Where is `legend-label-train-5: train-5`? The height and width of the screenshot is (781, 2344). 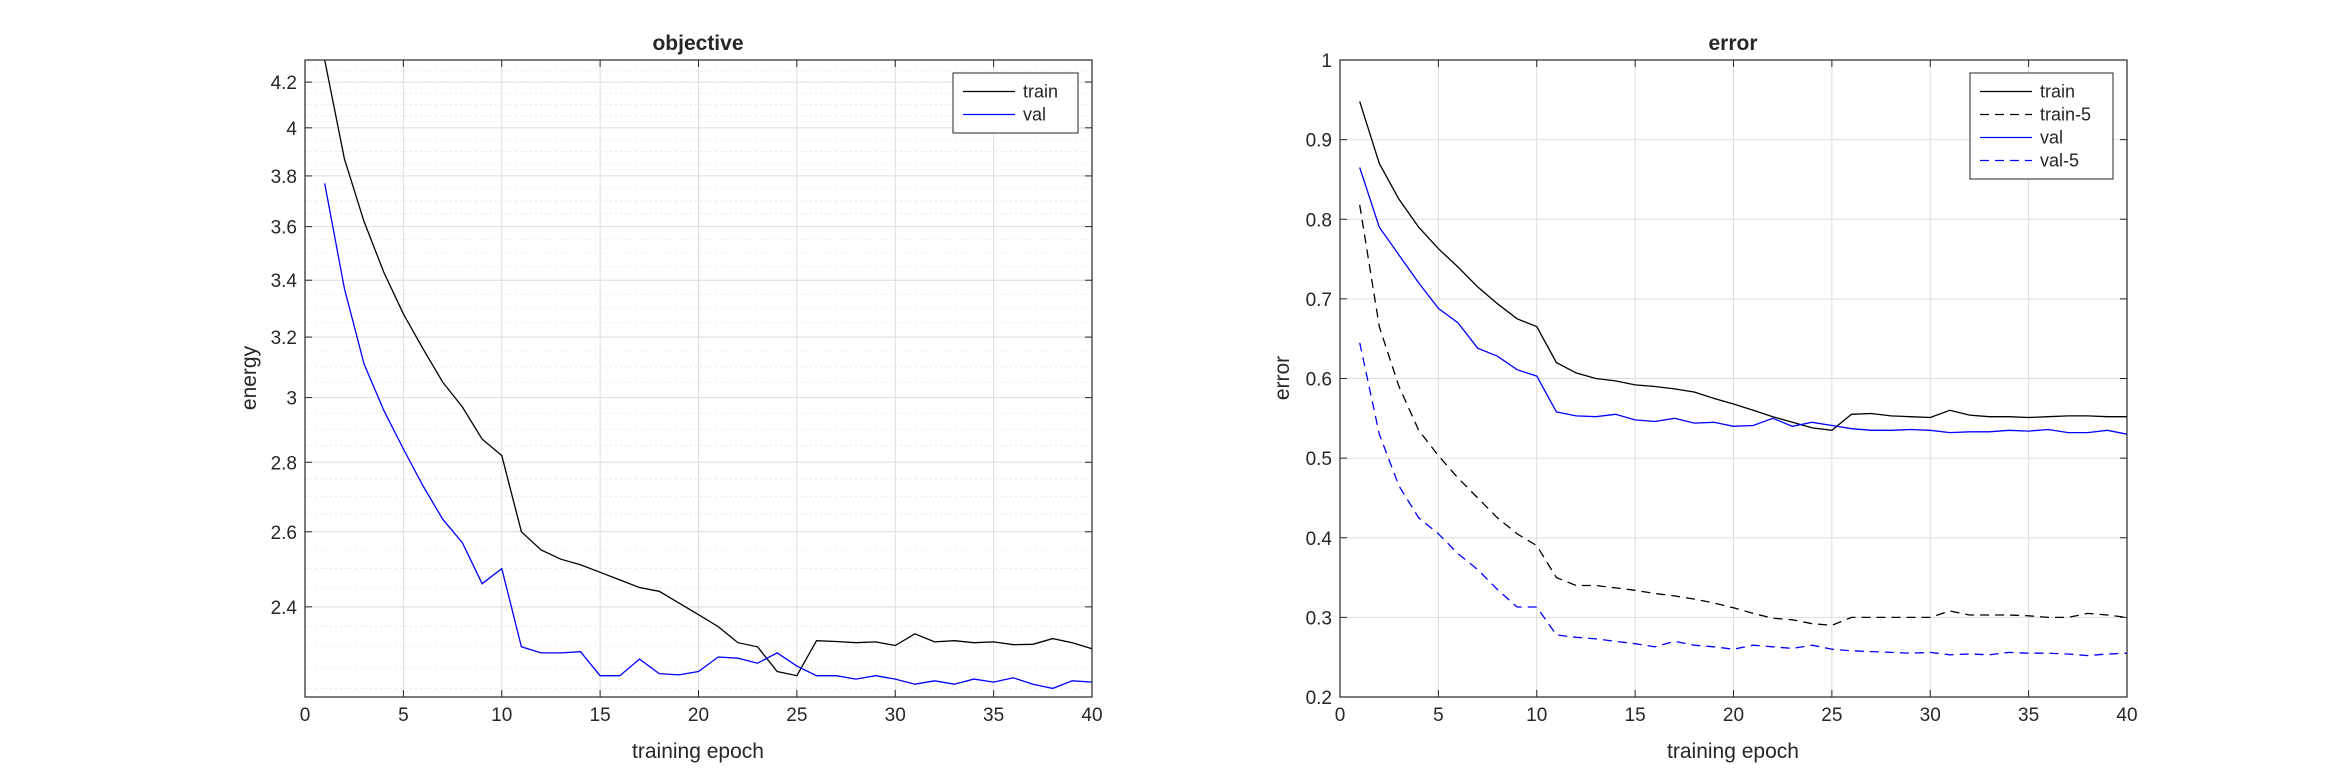 legend-label-train-5: train-5 is located at coordinates (2065, 115).